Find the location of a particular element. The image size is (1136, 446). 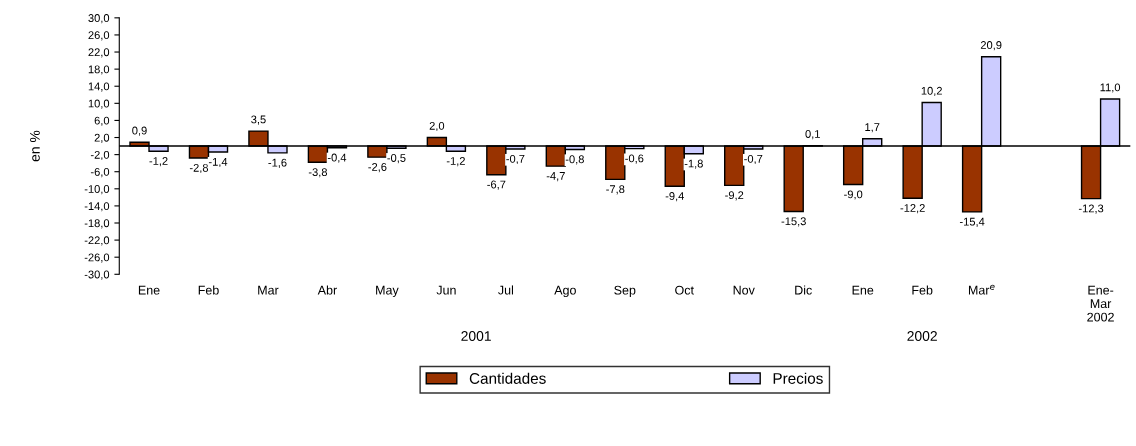

x-tick-label: Oct is located at coordinates (684, 290).